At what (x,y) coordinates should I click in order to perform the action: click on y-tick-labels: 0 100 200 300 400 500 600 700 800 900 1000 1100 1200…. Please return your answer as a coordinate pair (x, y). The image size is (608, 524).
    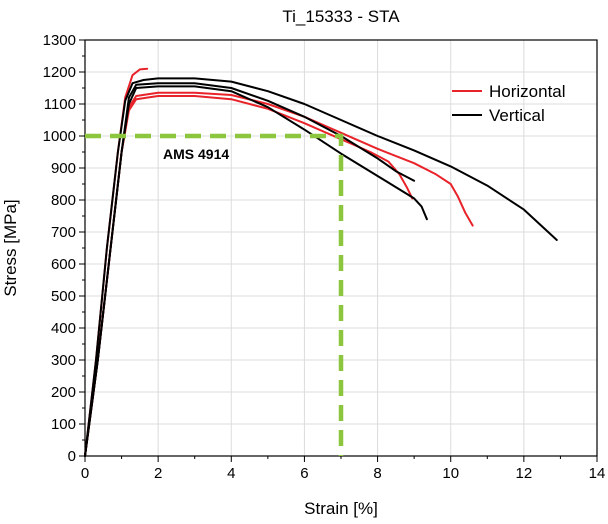
    Looking at the image, I should click on (59, 248).